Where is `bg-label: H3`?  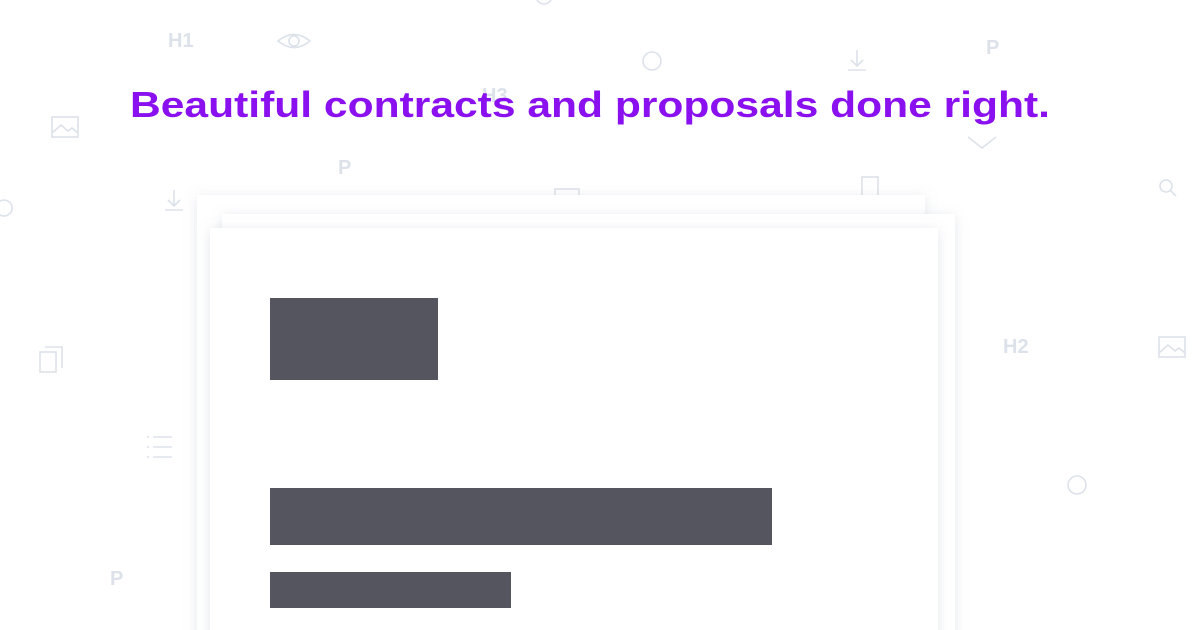 bg-label: H3 is located at coordinates (495, 96).